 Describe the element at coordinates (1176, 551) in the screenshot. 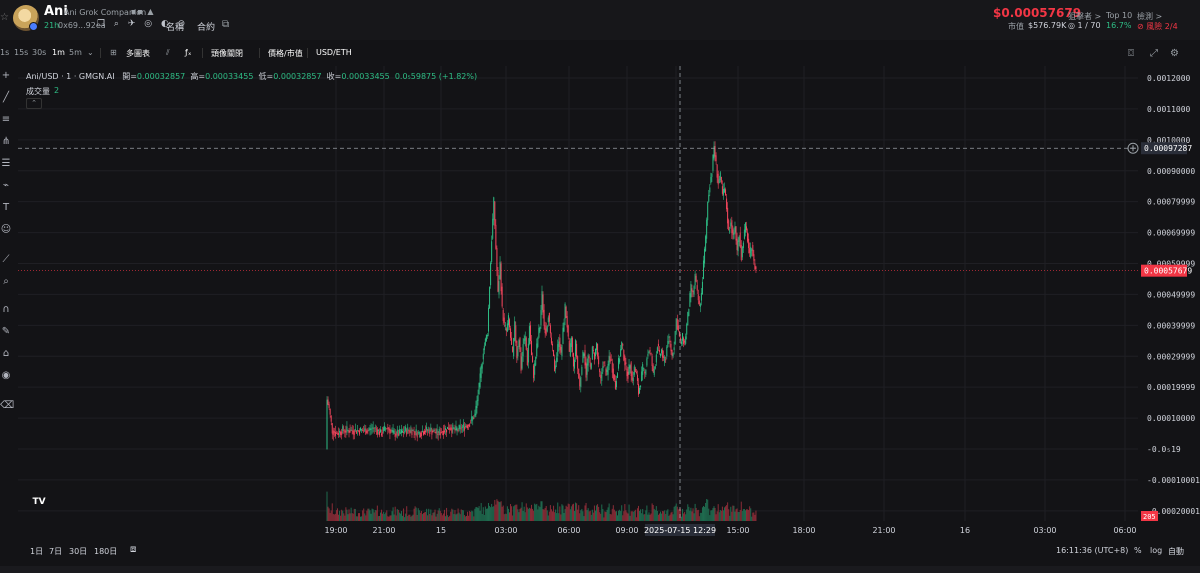

I see `auto-toggle: 自動` at that location.